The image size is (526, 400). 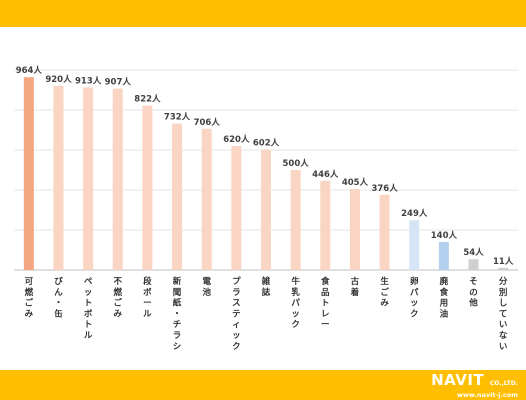 What do you see at coordinates (487, 395) in the screenshot?
I see `logo-url: www.navit-j.com` at bounding box center [487, 395].